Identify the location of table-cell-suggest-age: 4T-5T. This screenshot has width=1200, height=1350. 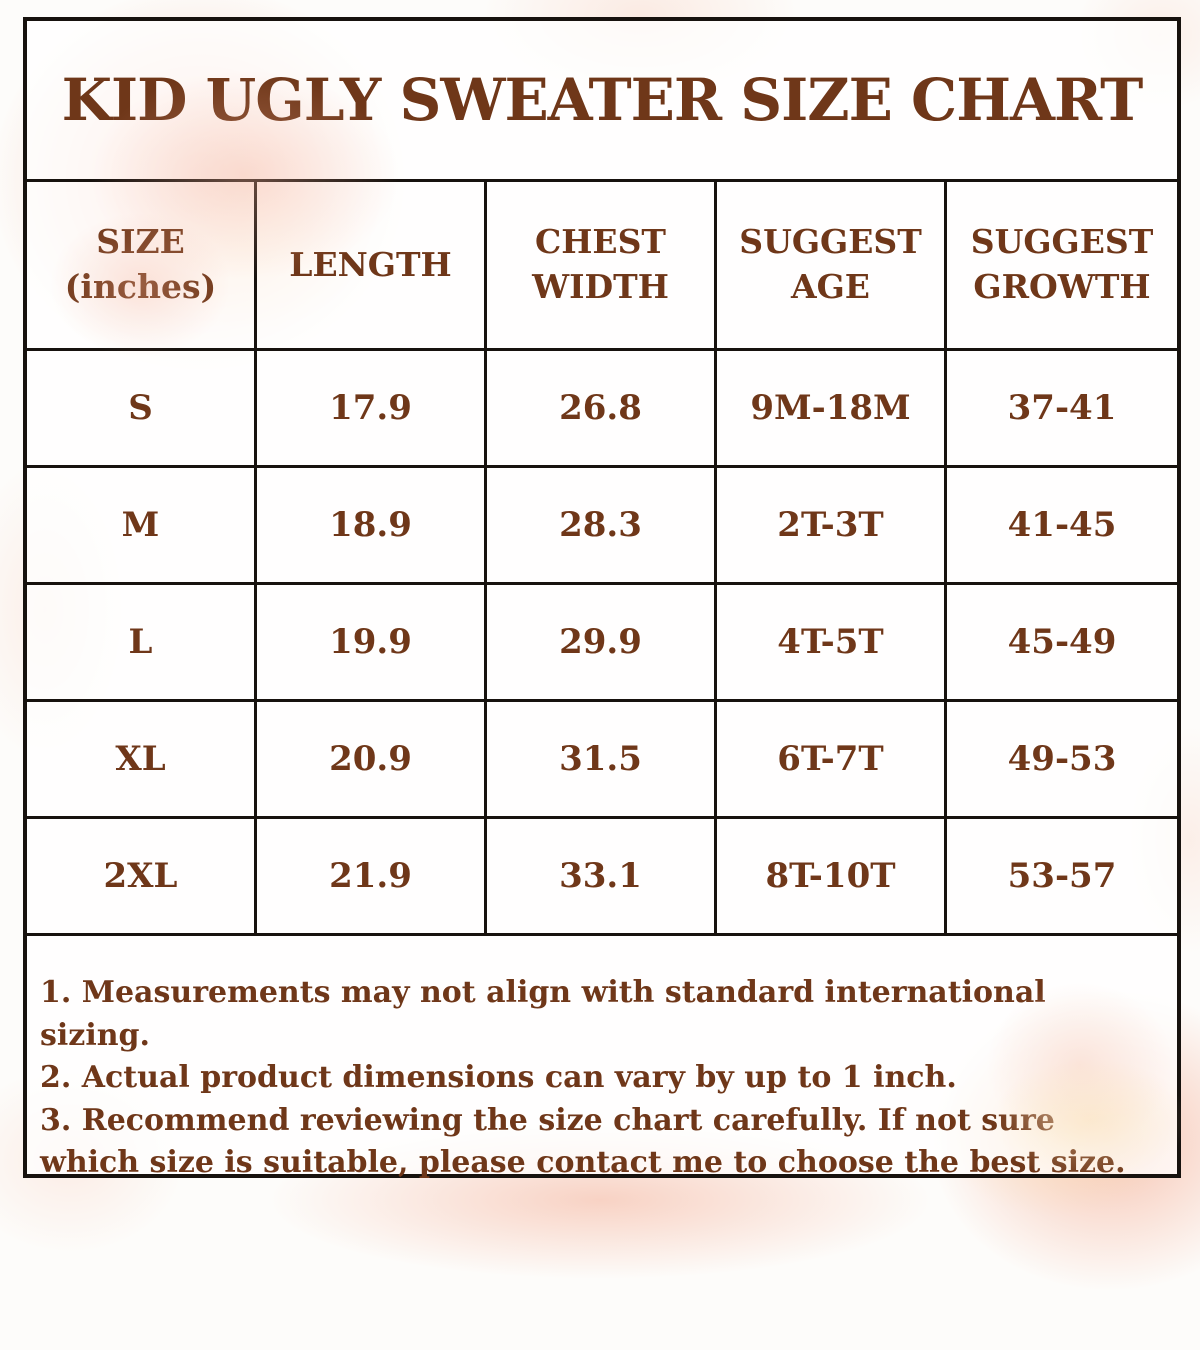
(832, 643).